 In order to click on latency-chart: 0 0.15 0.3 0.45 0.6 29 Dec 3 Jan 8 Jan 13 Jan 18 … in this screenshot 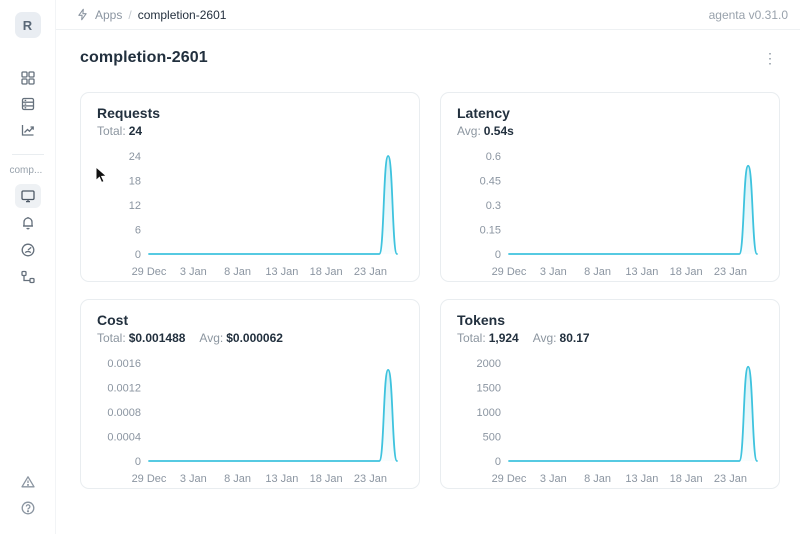, I will do `click(610, 211)`.